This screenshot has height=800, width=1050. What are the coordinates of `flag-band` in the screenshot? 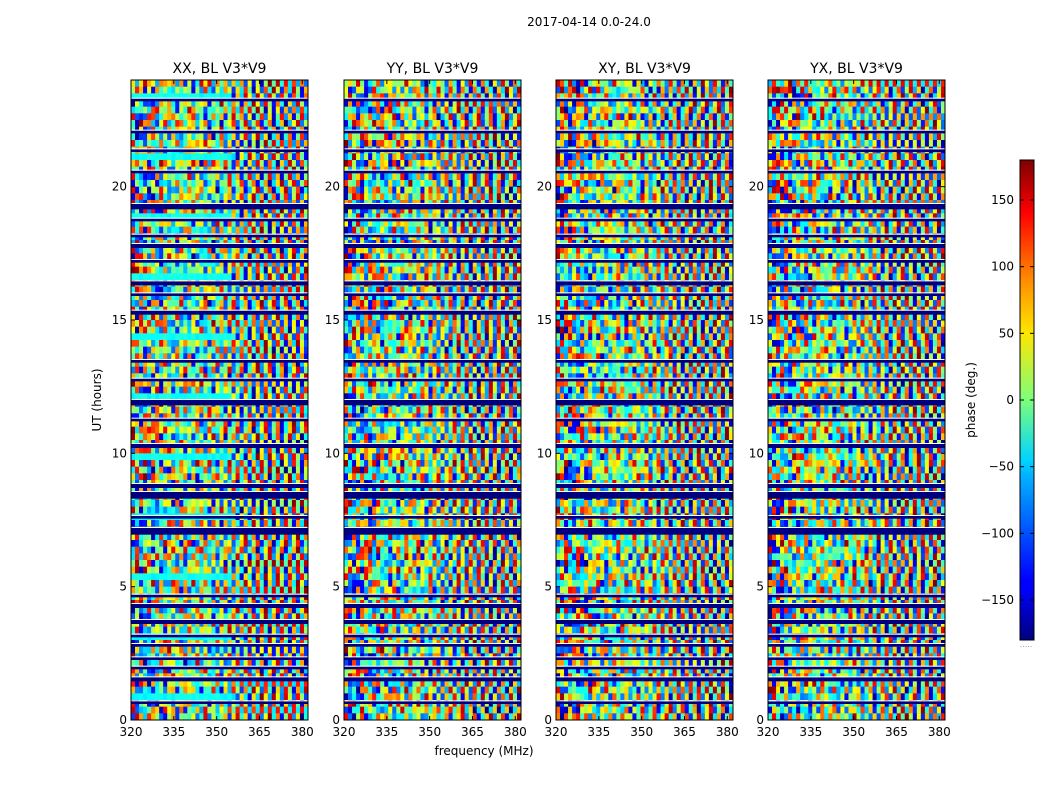 It's located at (219, 531).